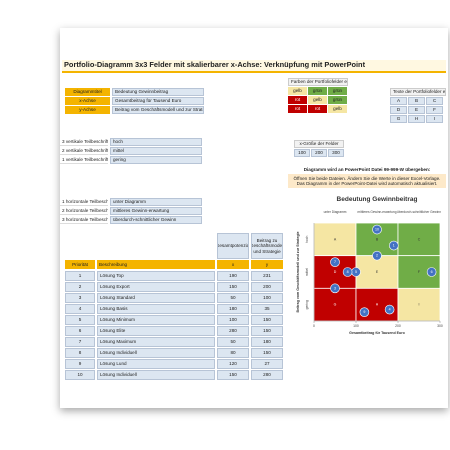  I want to click on table-number: 35, so click(267, 309).